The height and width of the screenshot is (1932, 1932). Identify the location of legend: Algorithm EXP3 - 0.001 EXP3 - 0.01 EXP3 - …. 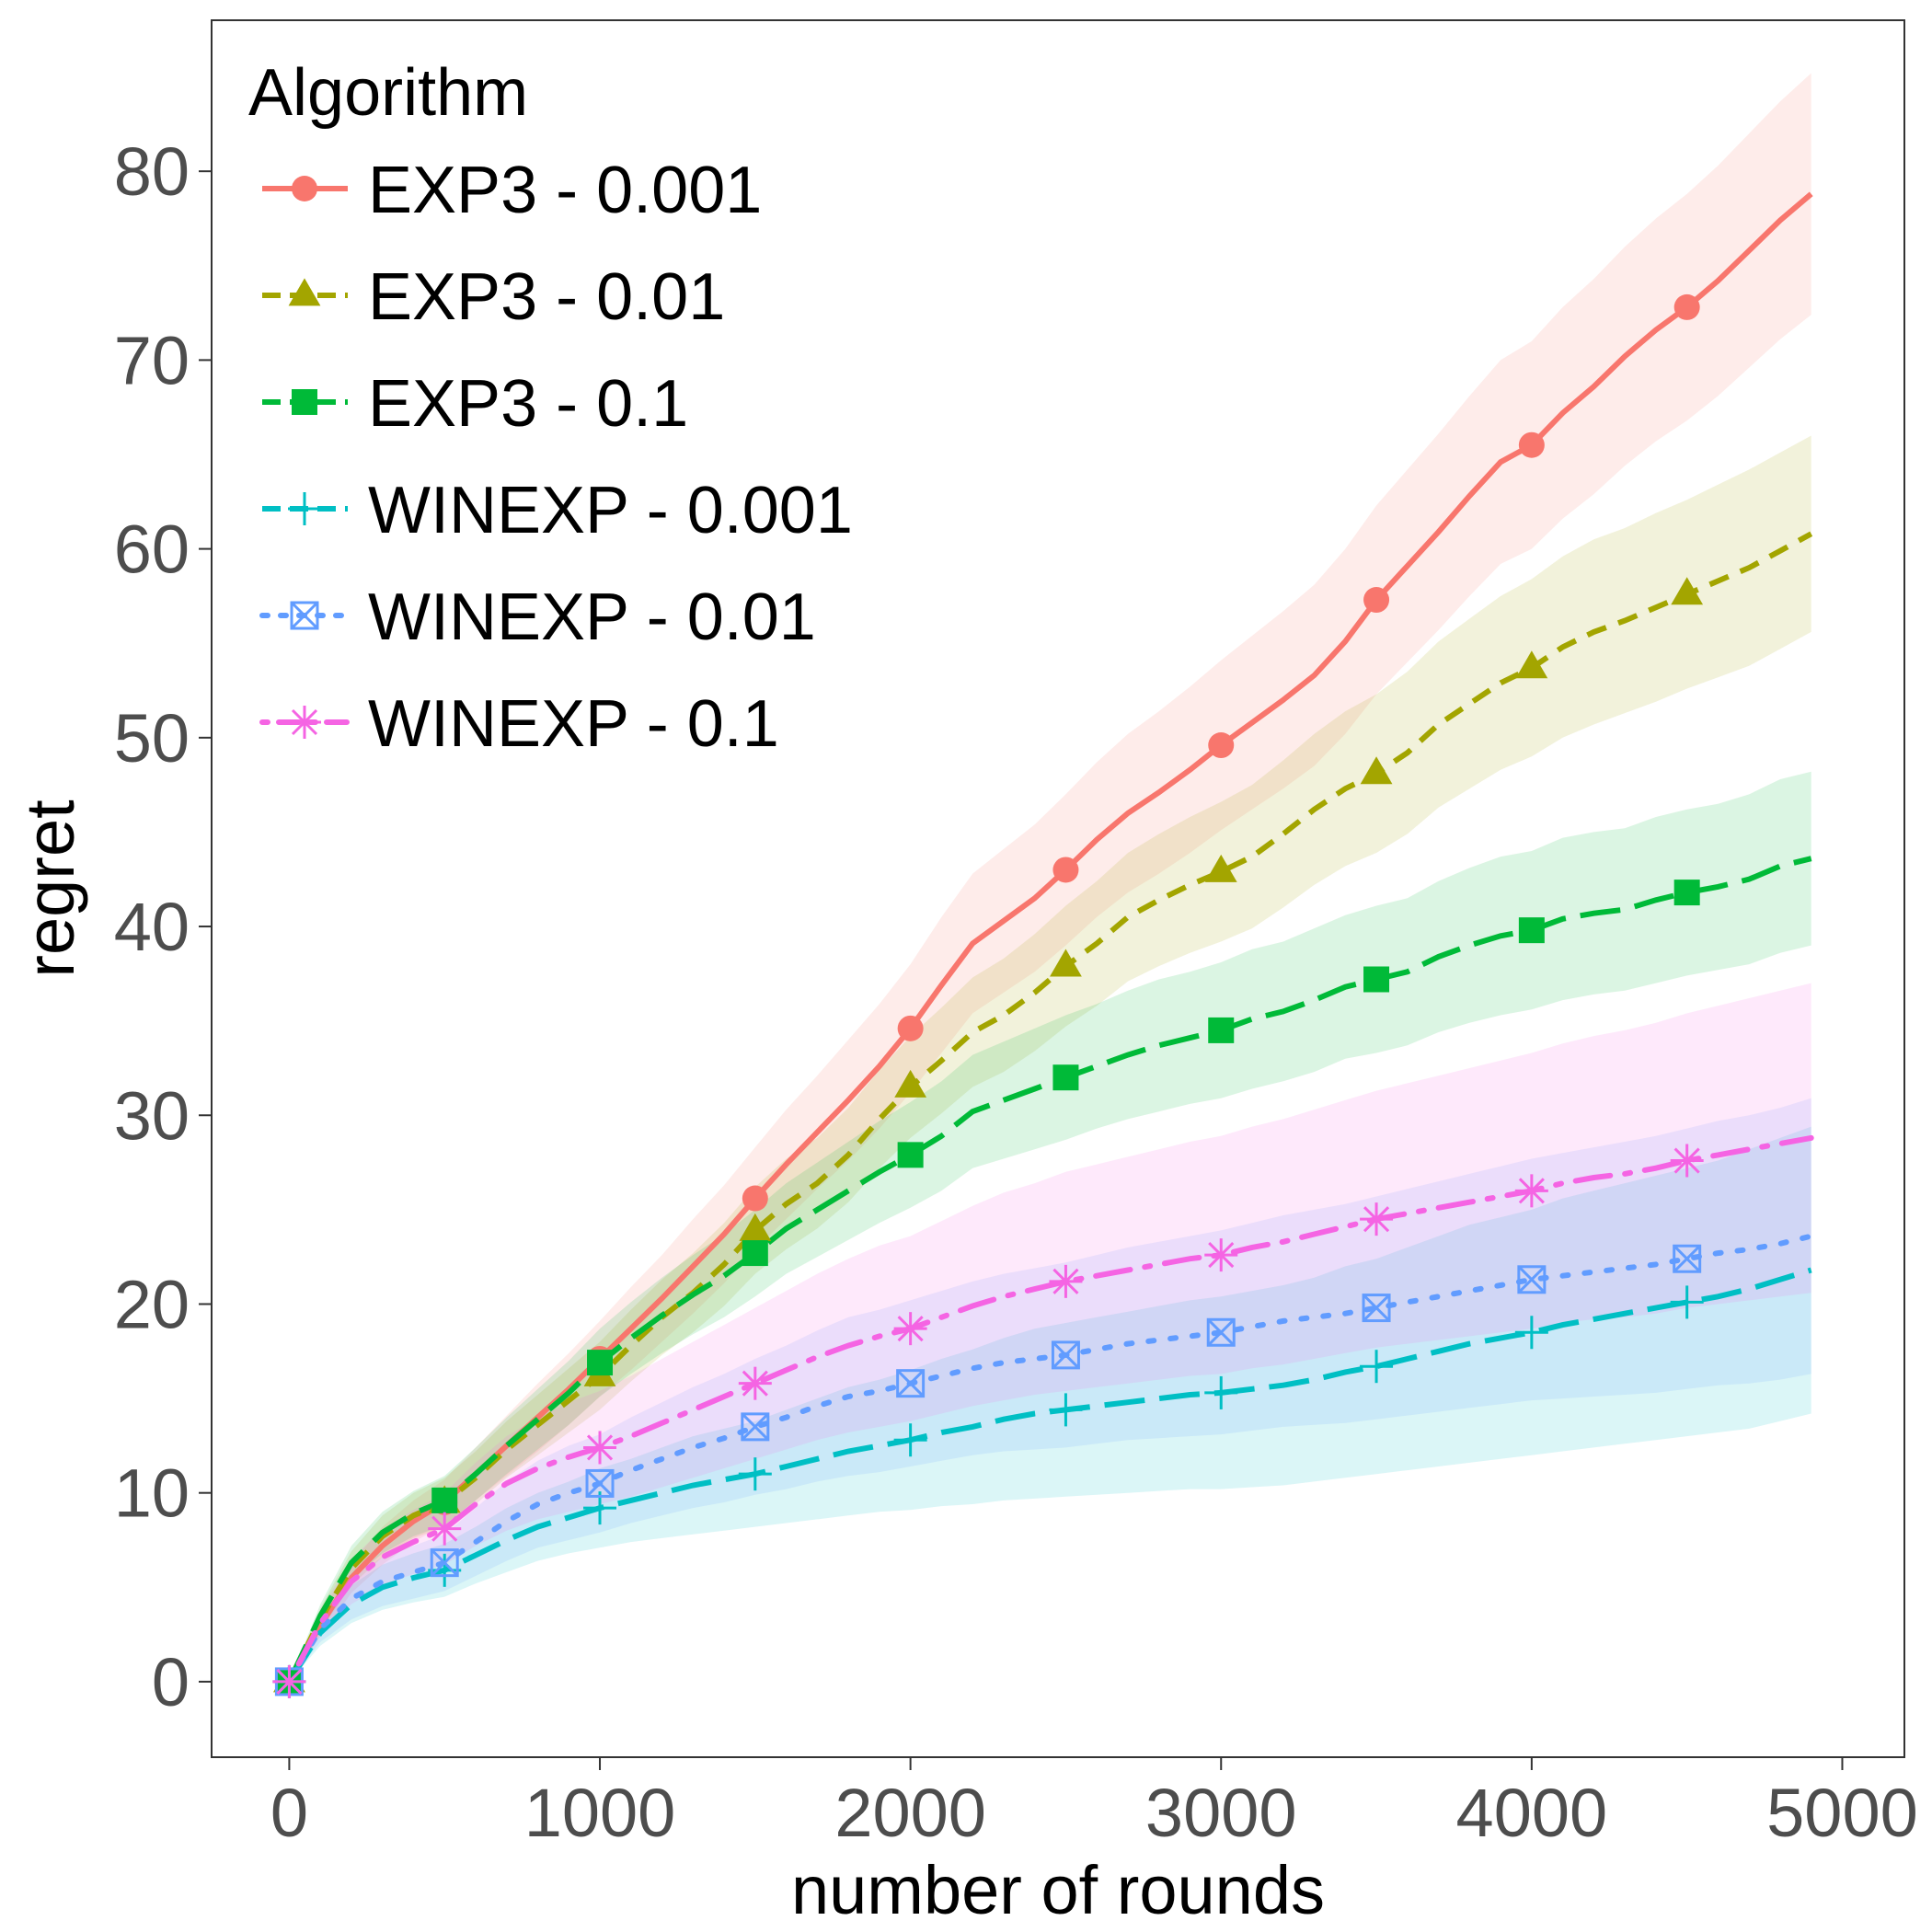
(550, 408).